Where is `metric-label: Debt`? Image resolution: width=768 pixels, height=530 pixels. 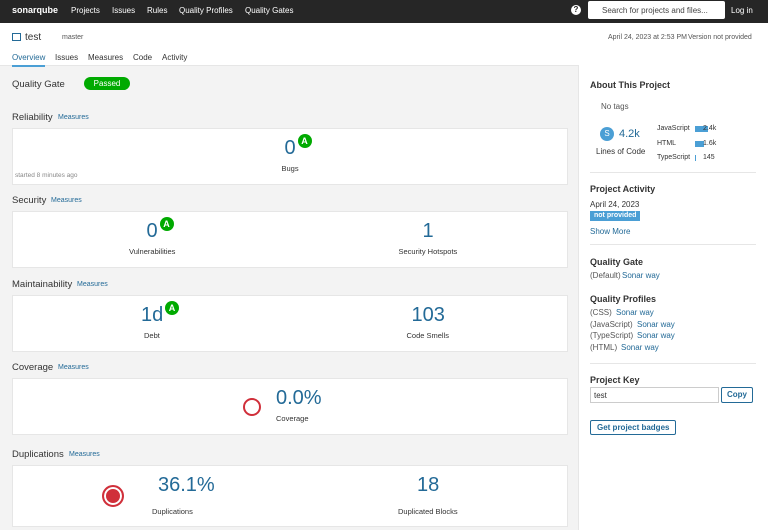 metric-label: Debt is located at coordinates (152, 335).